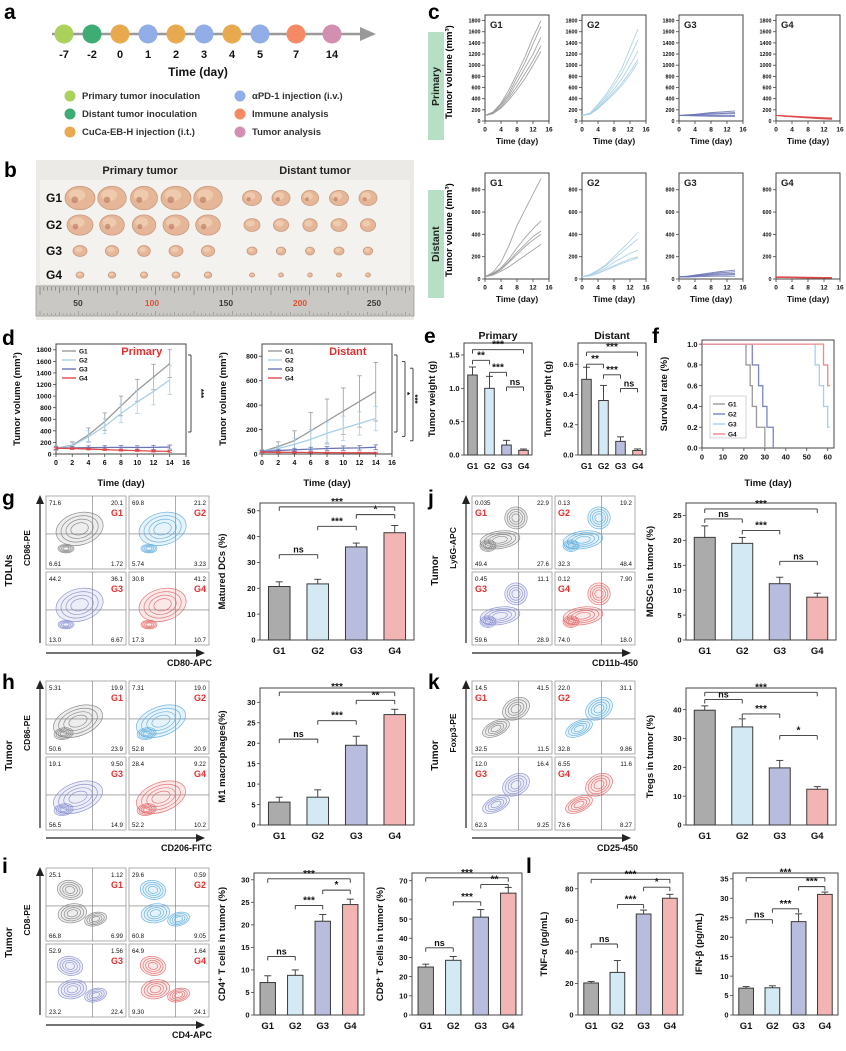 This screenshot has height=1051, width=846. What do you see at coordinates (141, 96) in the screenshot?
I see `svg-text: Primary tumor inoculation` at bounding box center [141, 96].